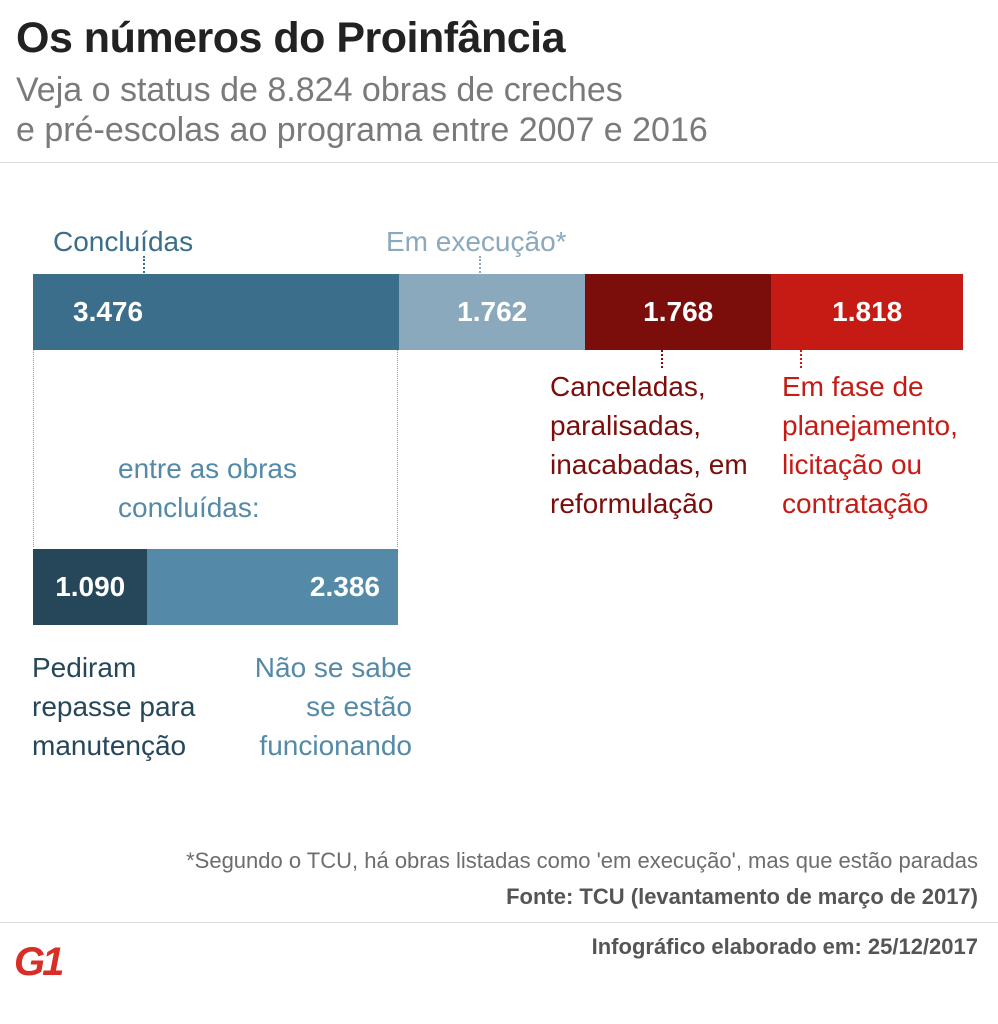  What do you see at coordinates (625, 425) in the screenshot?
I see `label-canceladas-line-2: paralisadas,` at bounding box center [625, 425].